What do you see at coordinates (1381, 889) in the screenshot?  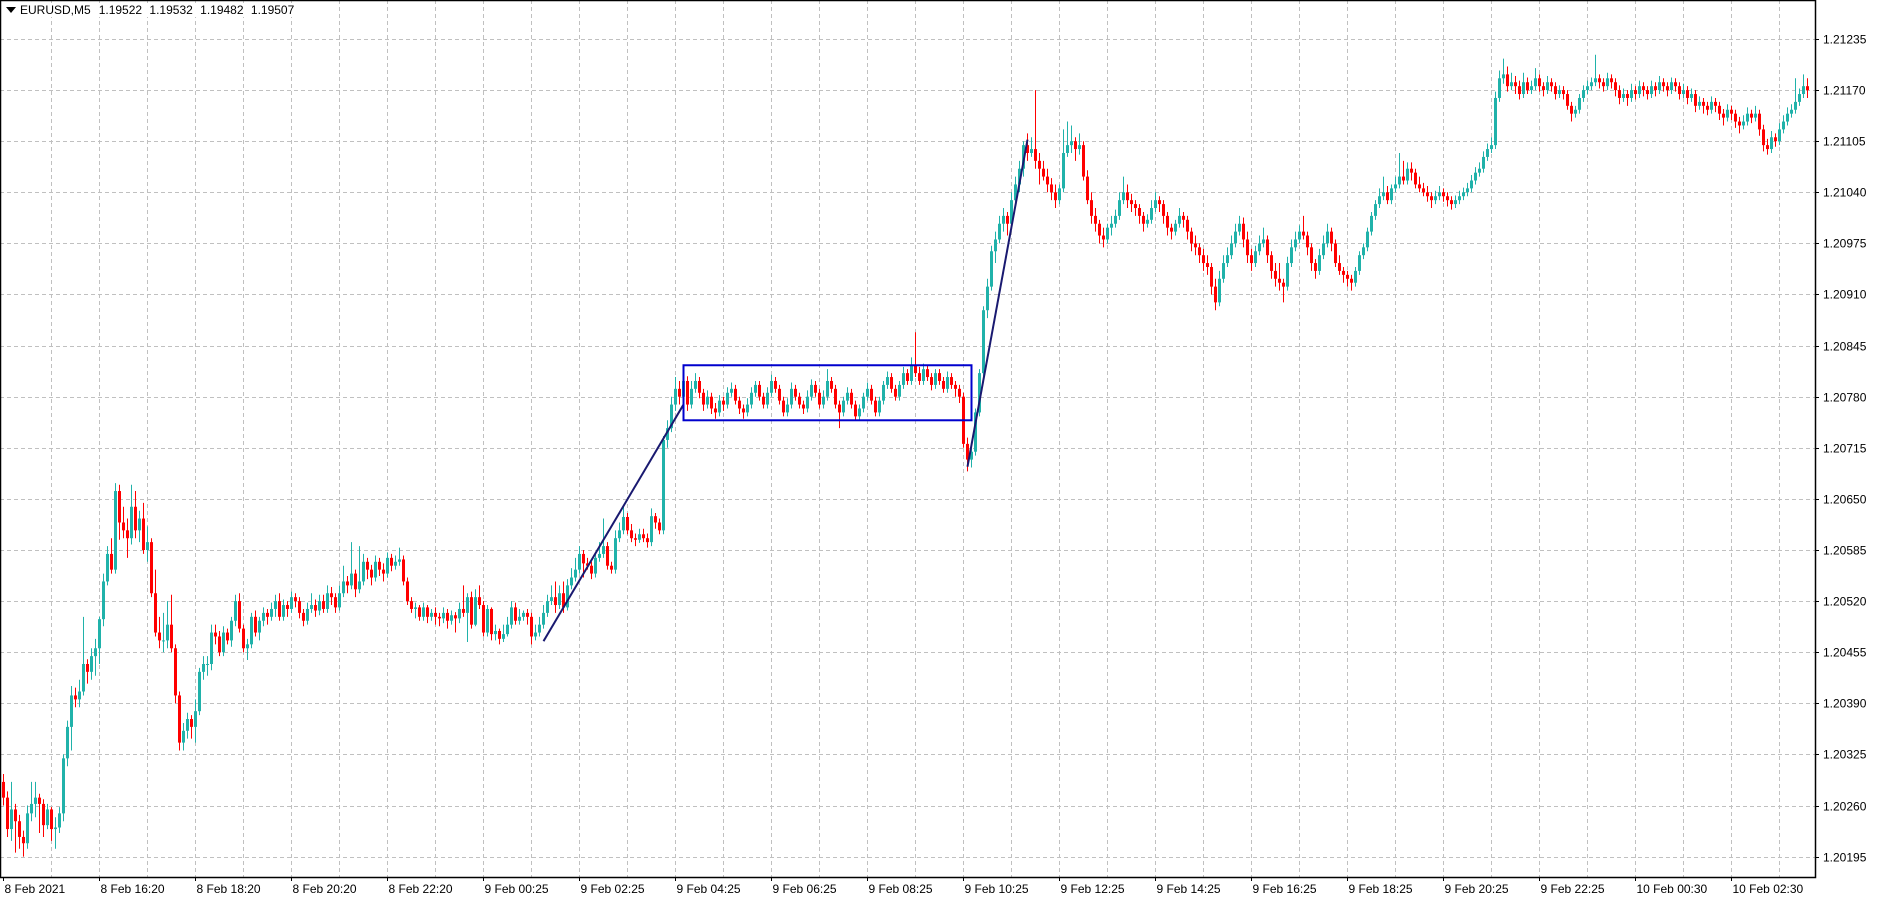 I see `time-label: 9 Feb 18:25` at bounding box center [1381, 889].